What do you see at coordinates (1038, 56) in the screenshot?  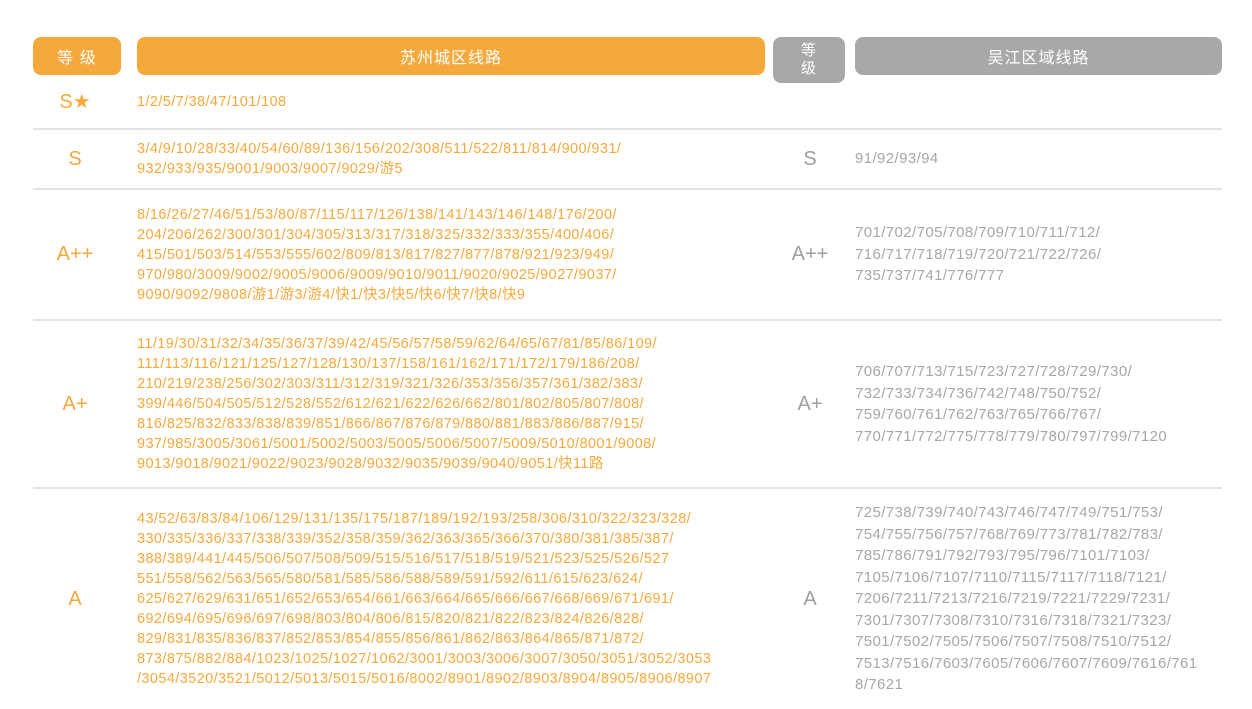 I see `header-wujiang-routes: 吴江区域线路` at bounding box center [1038, 56].